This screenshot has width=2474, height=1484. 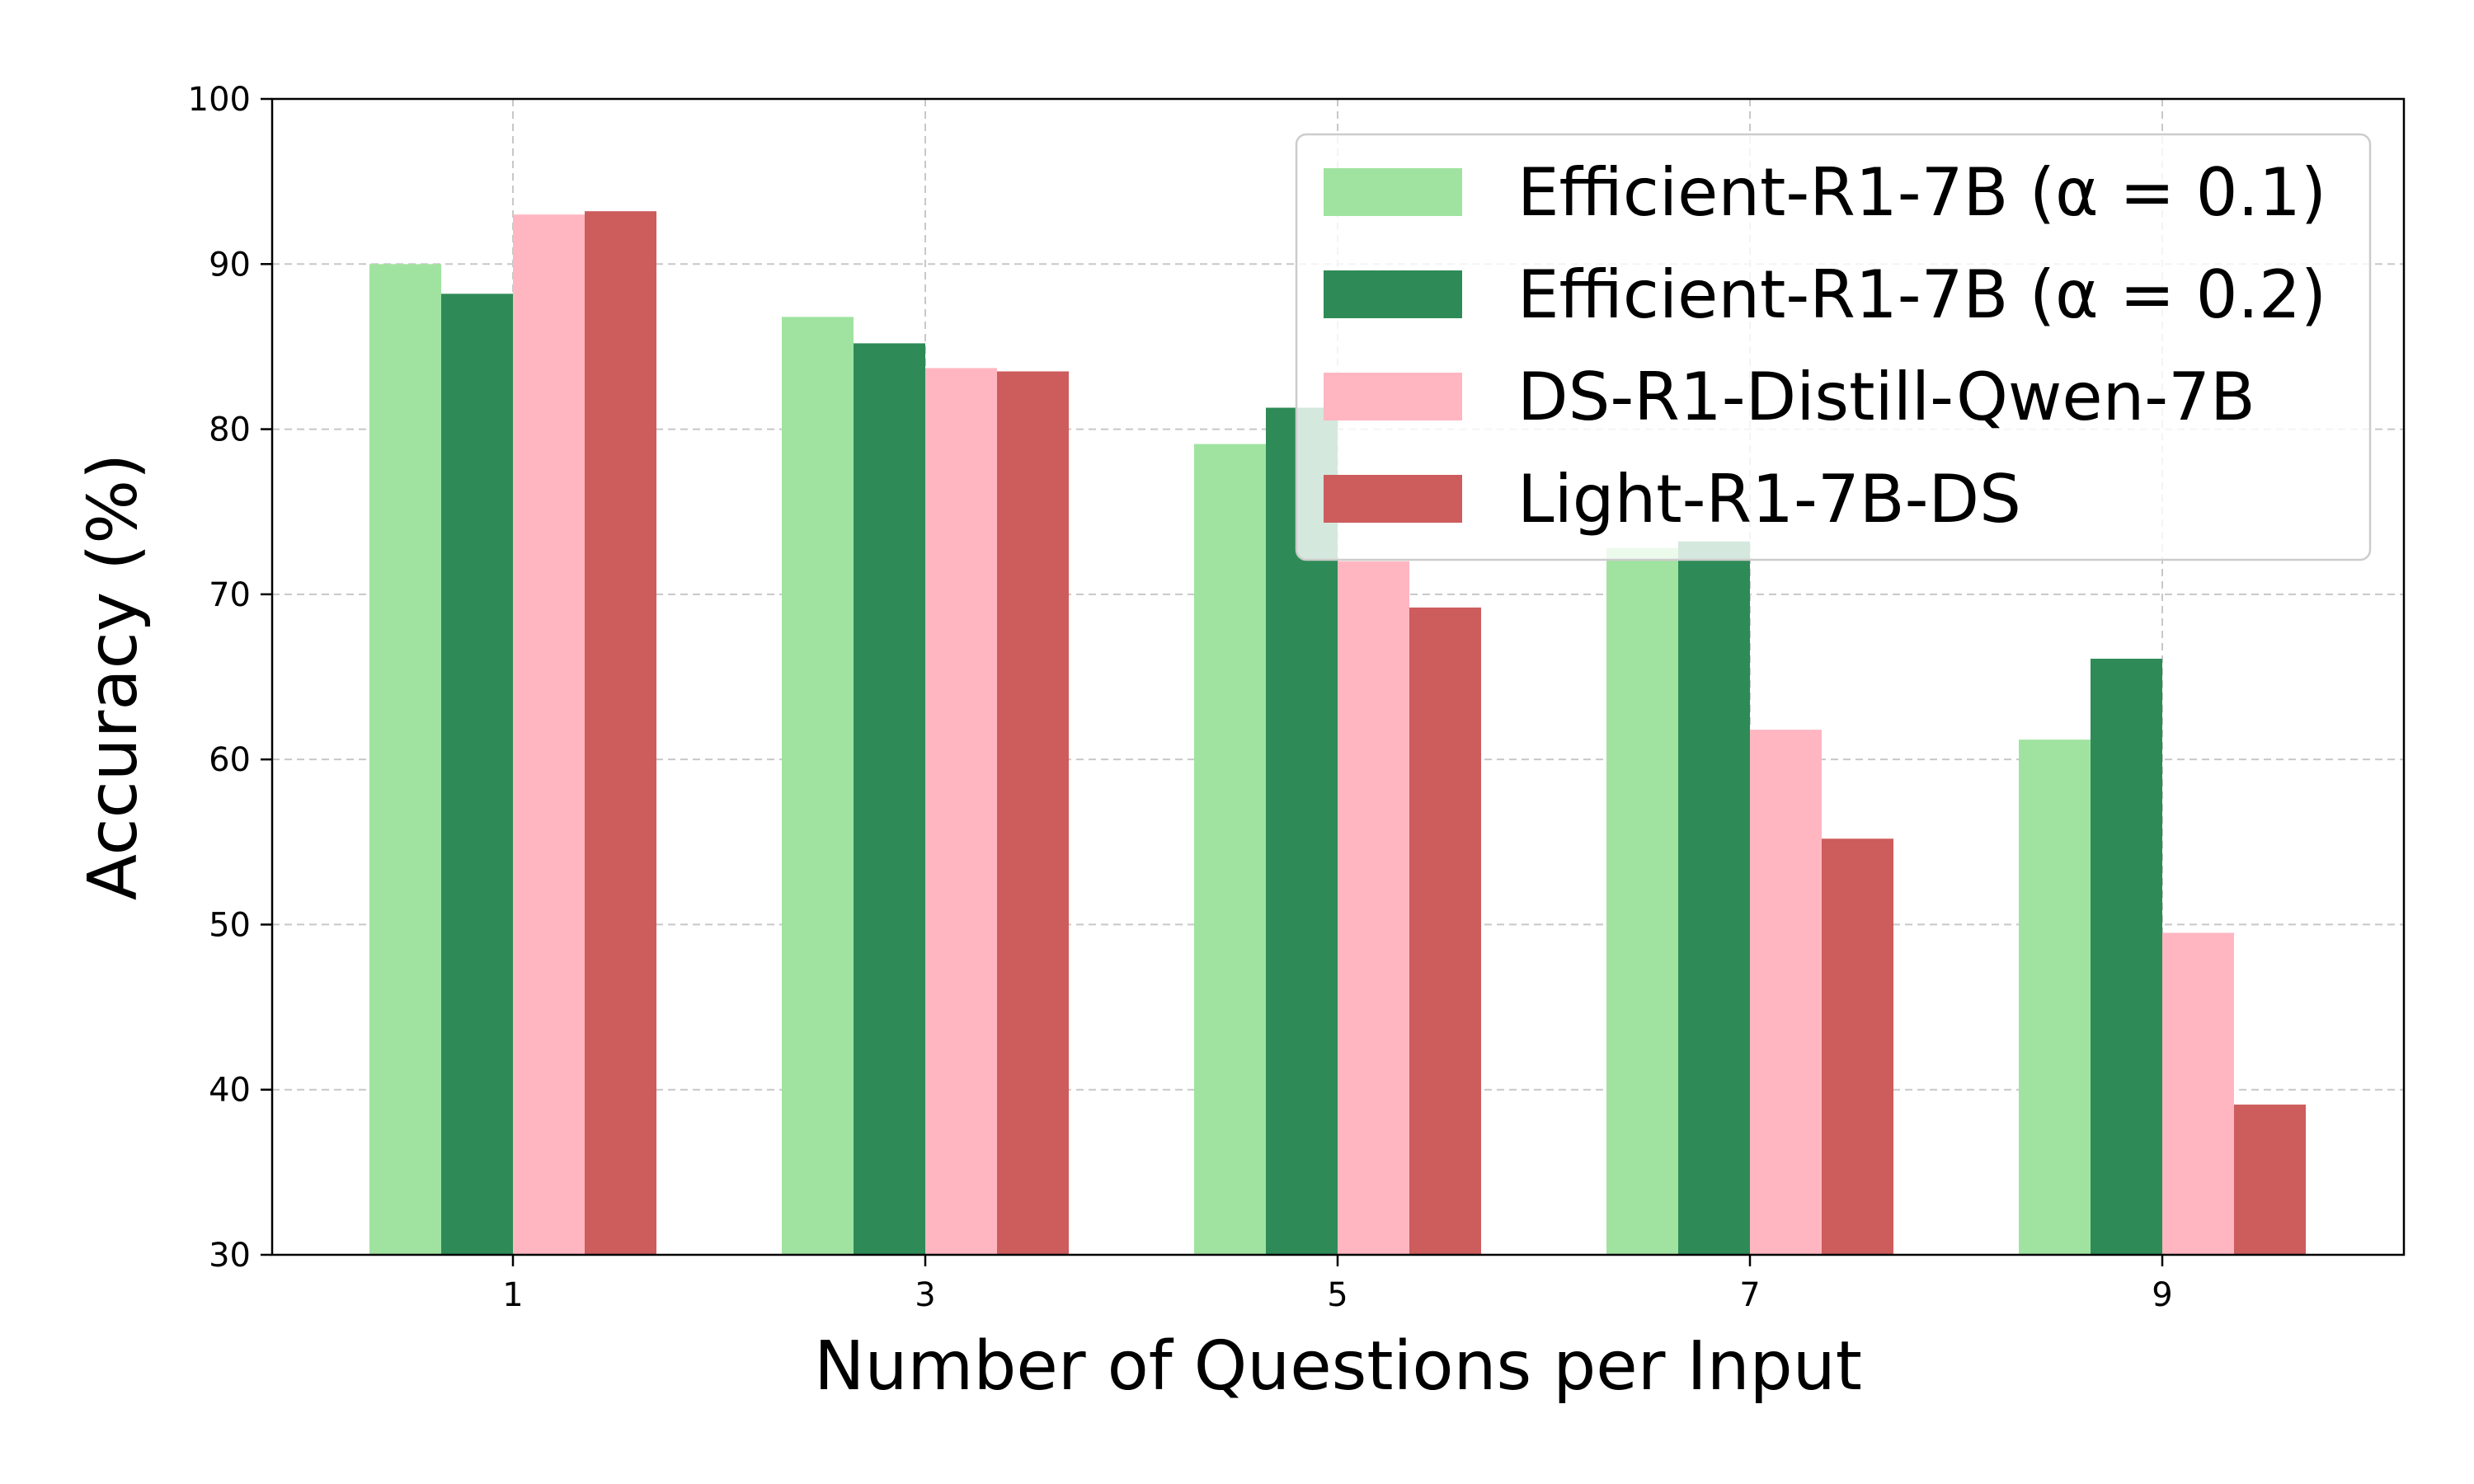 I want to click on y-axis-title: Accuracy (%), so click(x=113, y=676).